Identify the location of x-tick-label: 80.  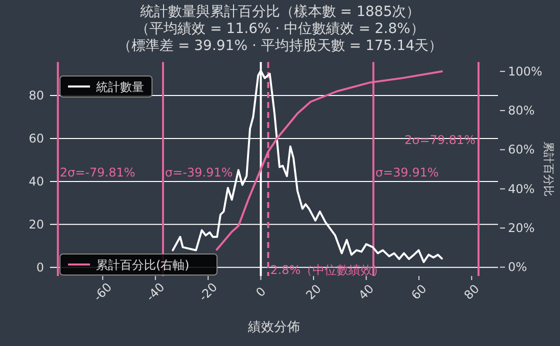
(471, 292).